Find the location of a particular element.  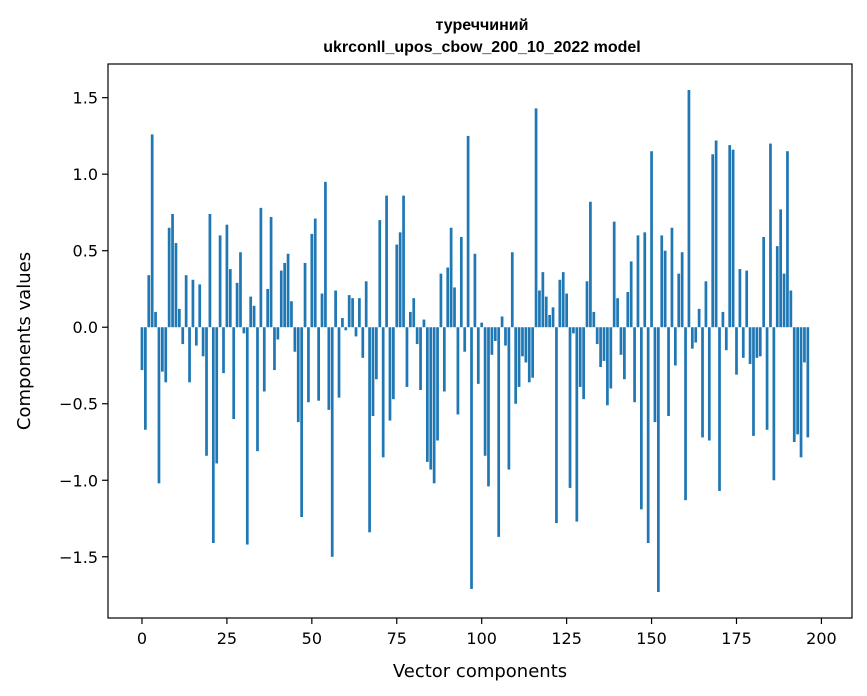

x-tick-label-6: 150 is located at coordinates (651, 638).